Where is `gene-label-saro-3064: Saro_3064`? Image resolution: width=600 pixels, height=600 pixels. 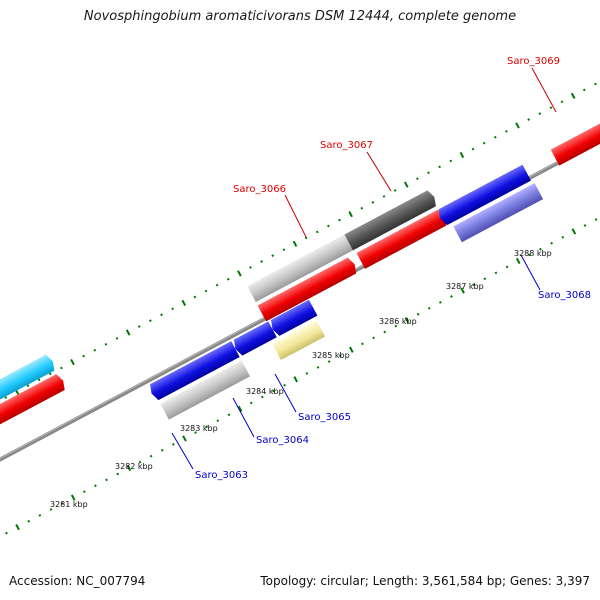 gene-label-saro-3064: Saro_3064 is located at coordinates (282, 440).